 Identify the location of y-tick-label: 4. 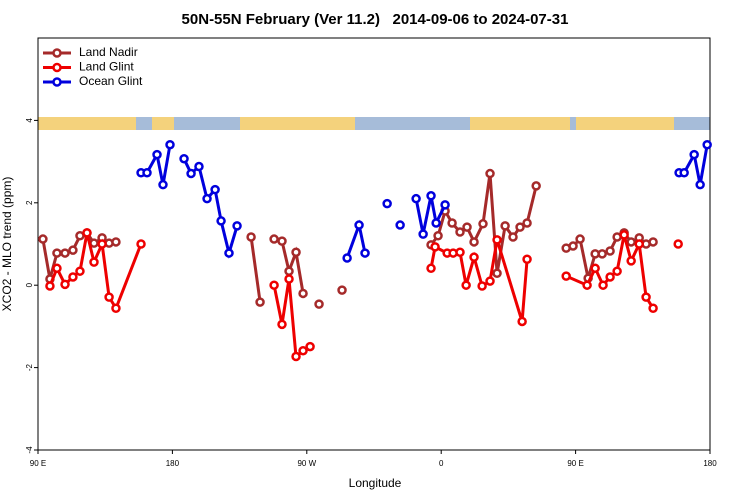
(29, 120).